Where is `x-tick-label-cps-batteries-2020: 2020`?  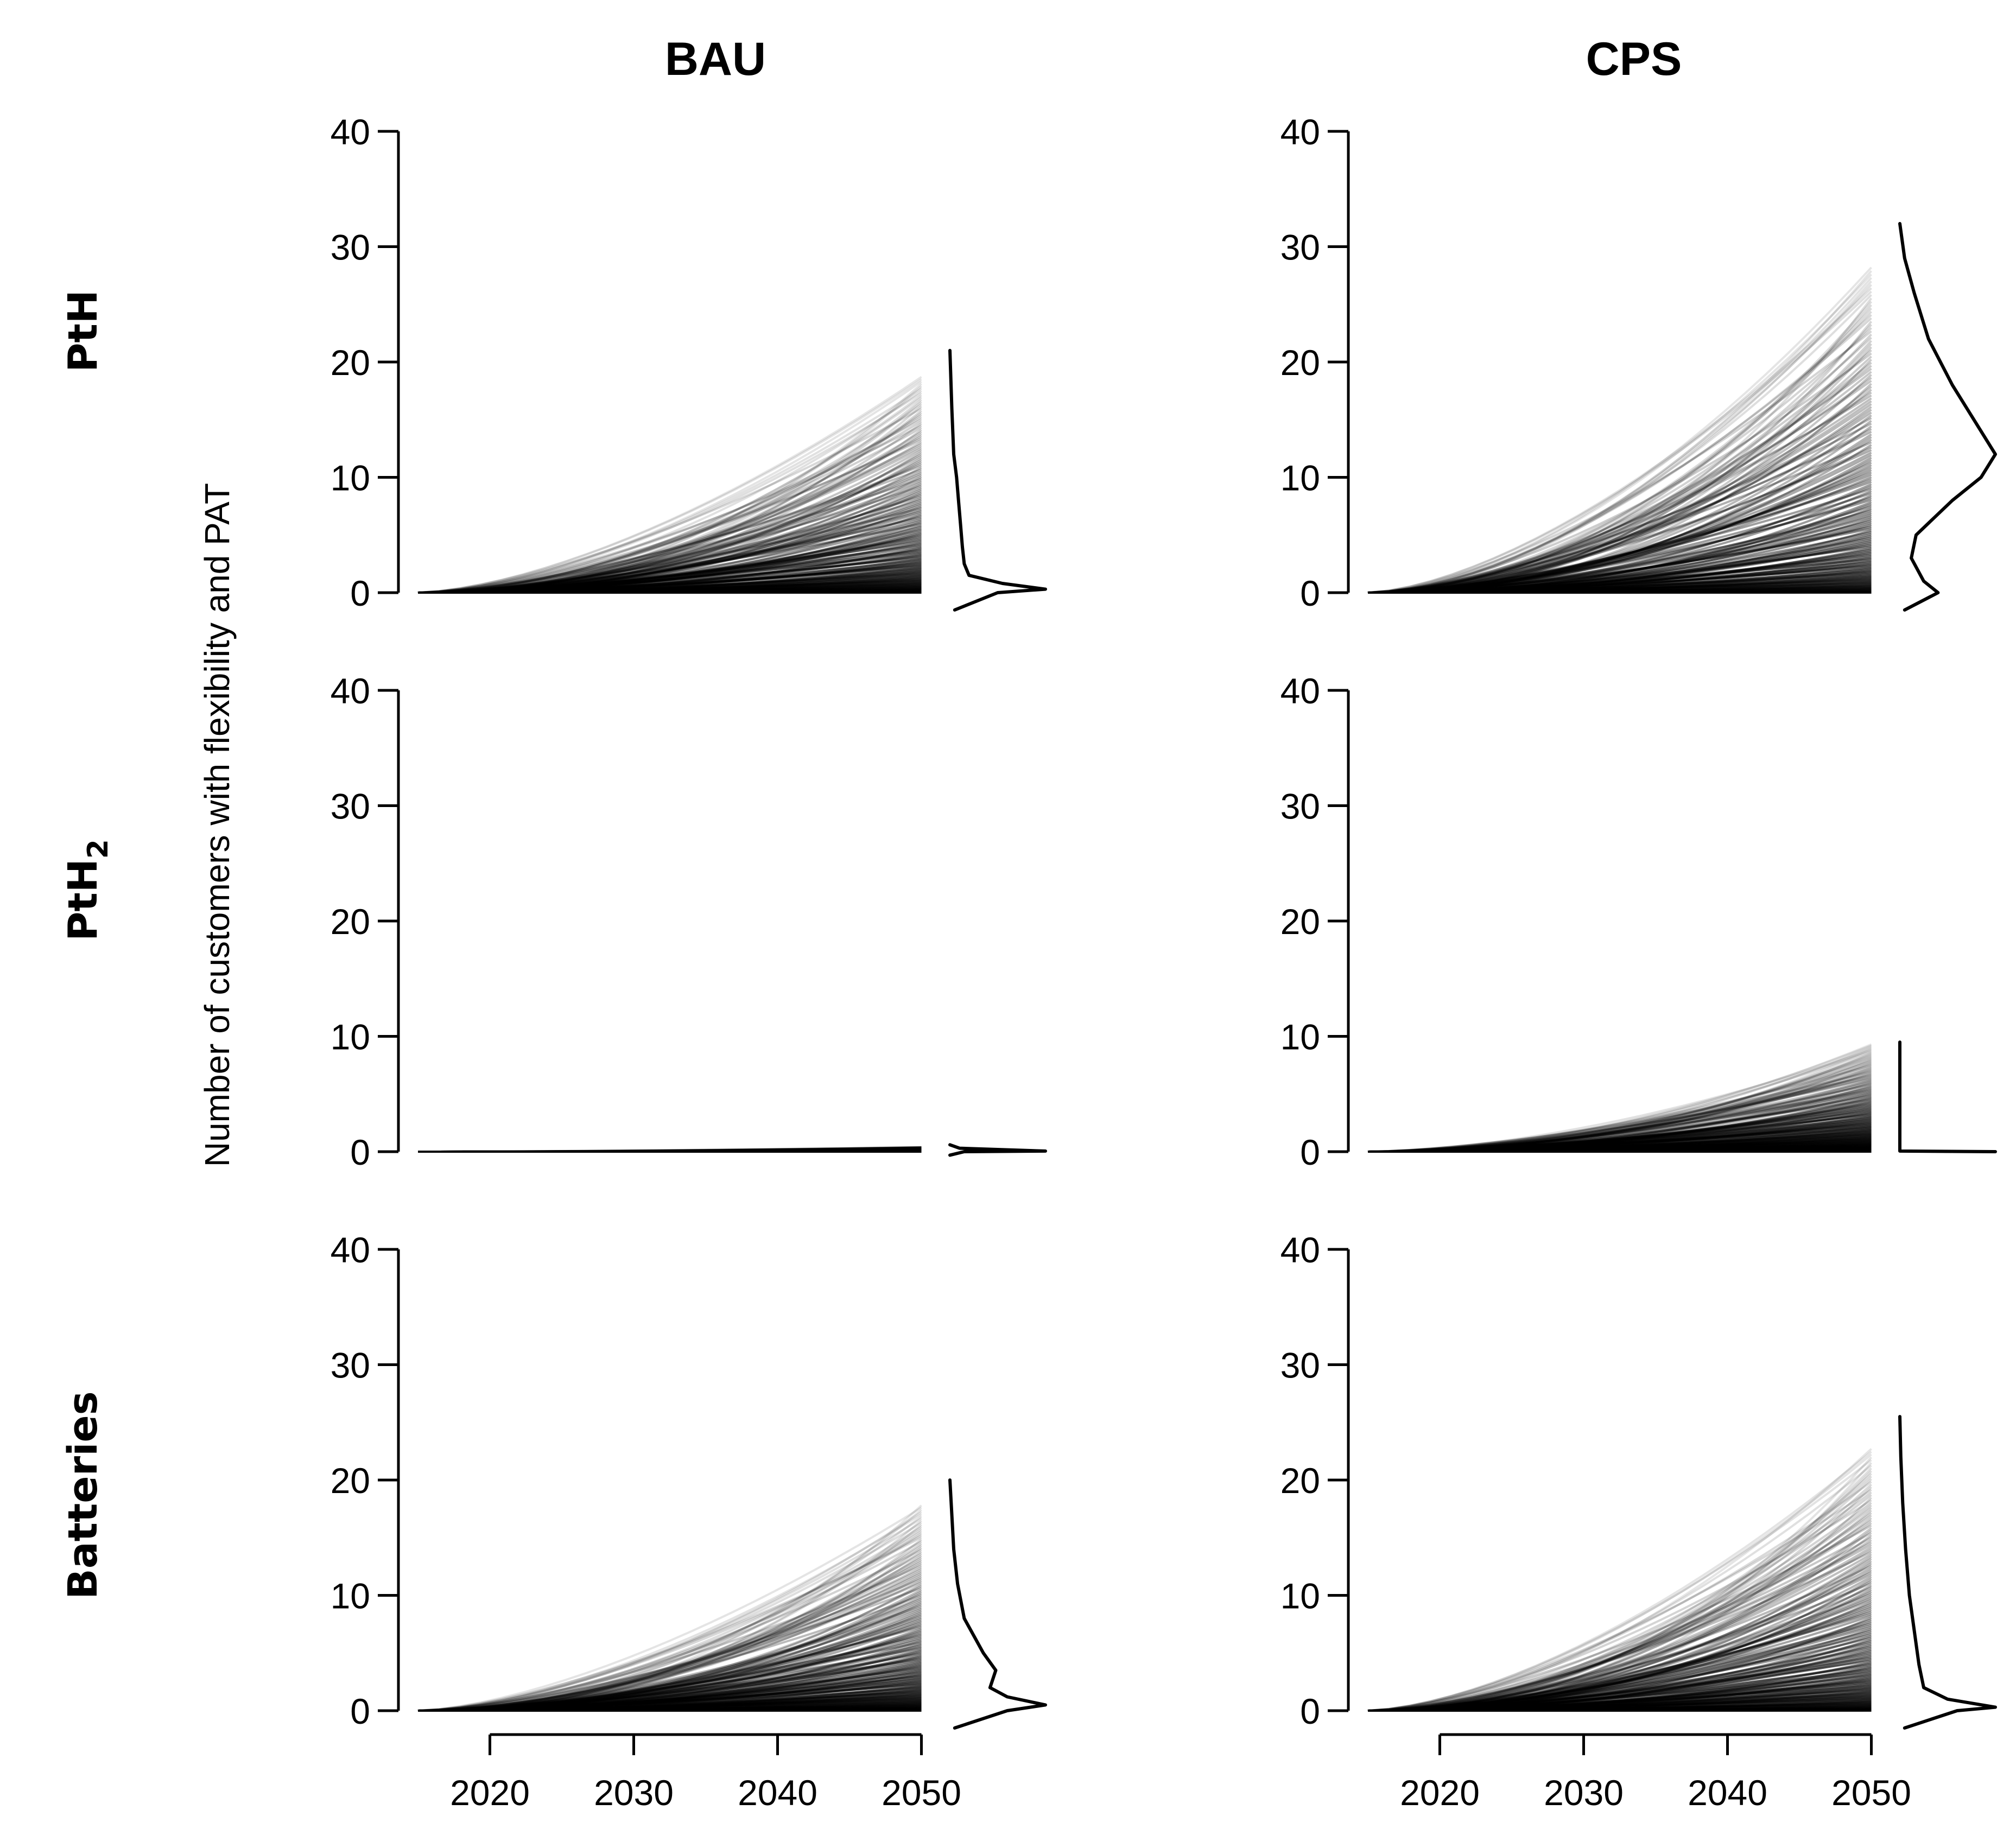 x-tick-label-cps-batteries-2020: 2020 is located at coordinates (1440, 1793).